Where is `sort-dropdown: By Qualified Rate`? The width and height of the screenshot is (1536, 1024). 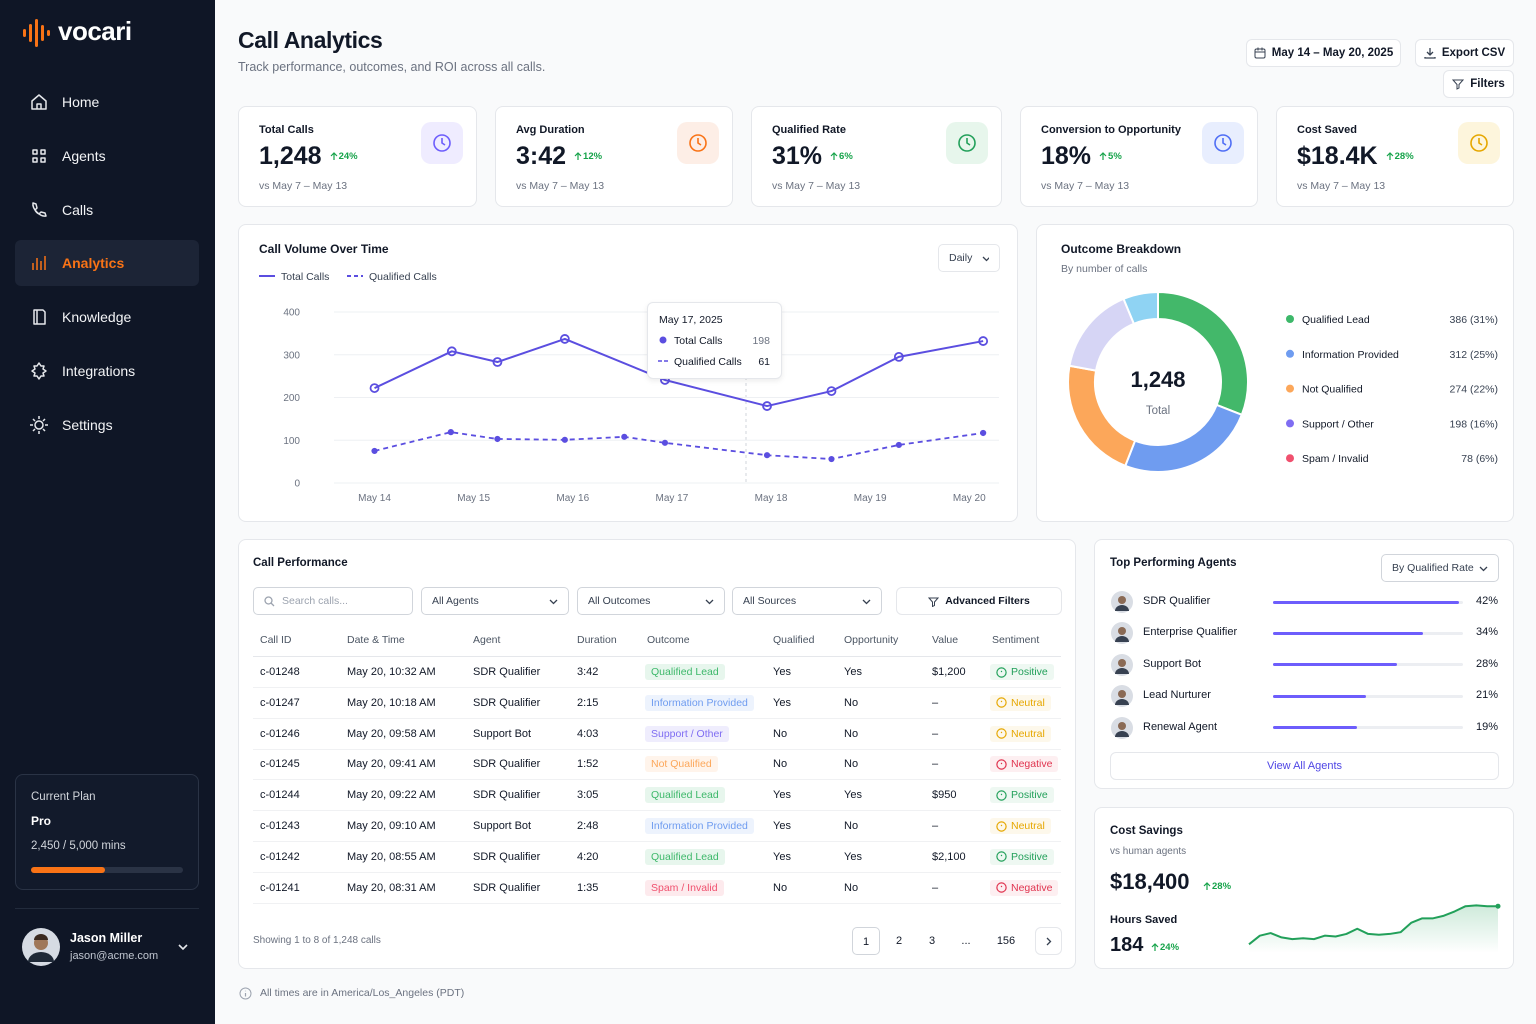 sort-dropdown: By Qualified Rate is located at coordinates (1440, 568).